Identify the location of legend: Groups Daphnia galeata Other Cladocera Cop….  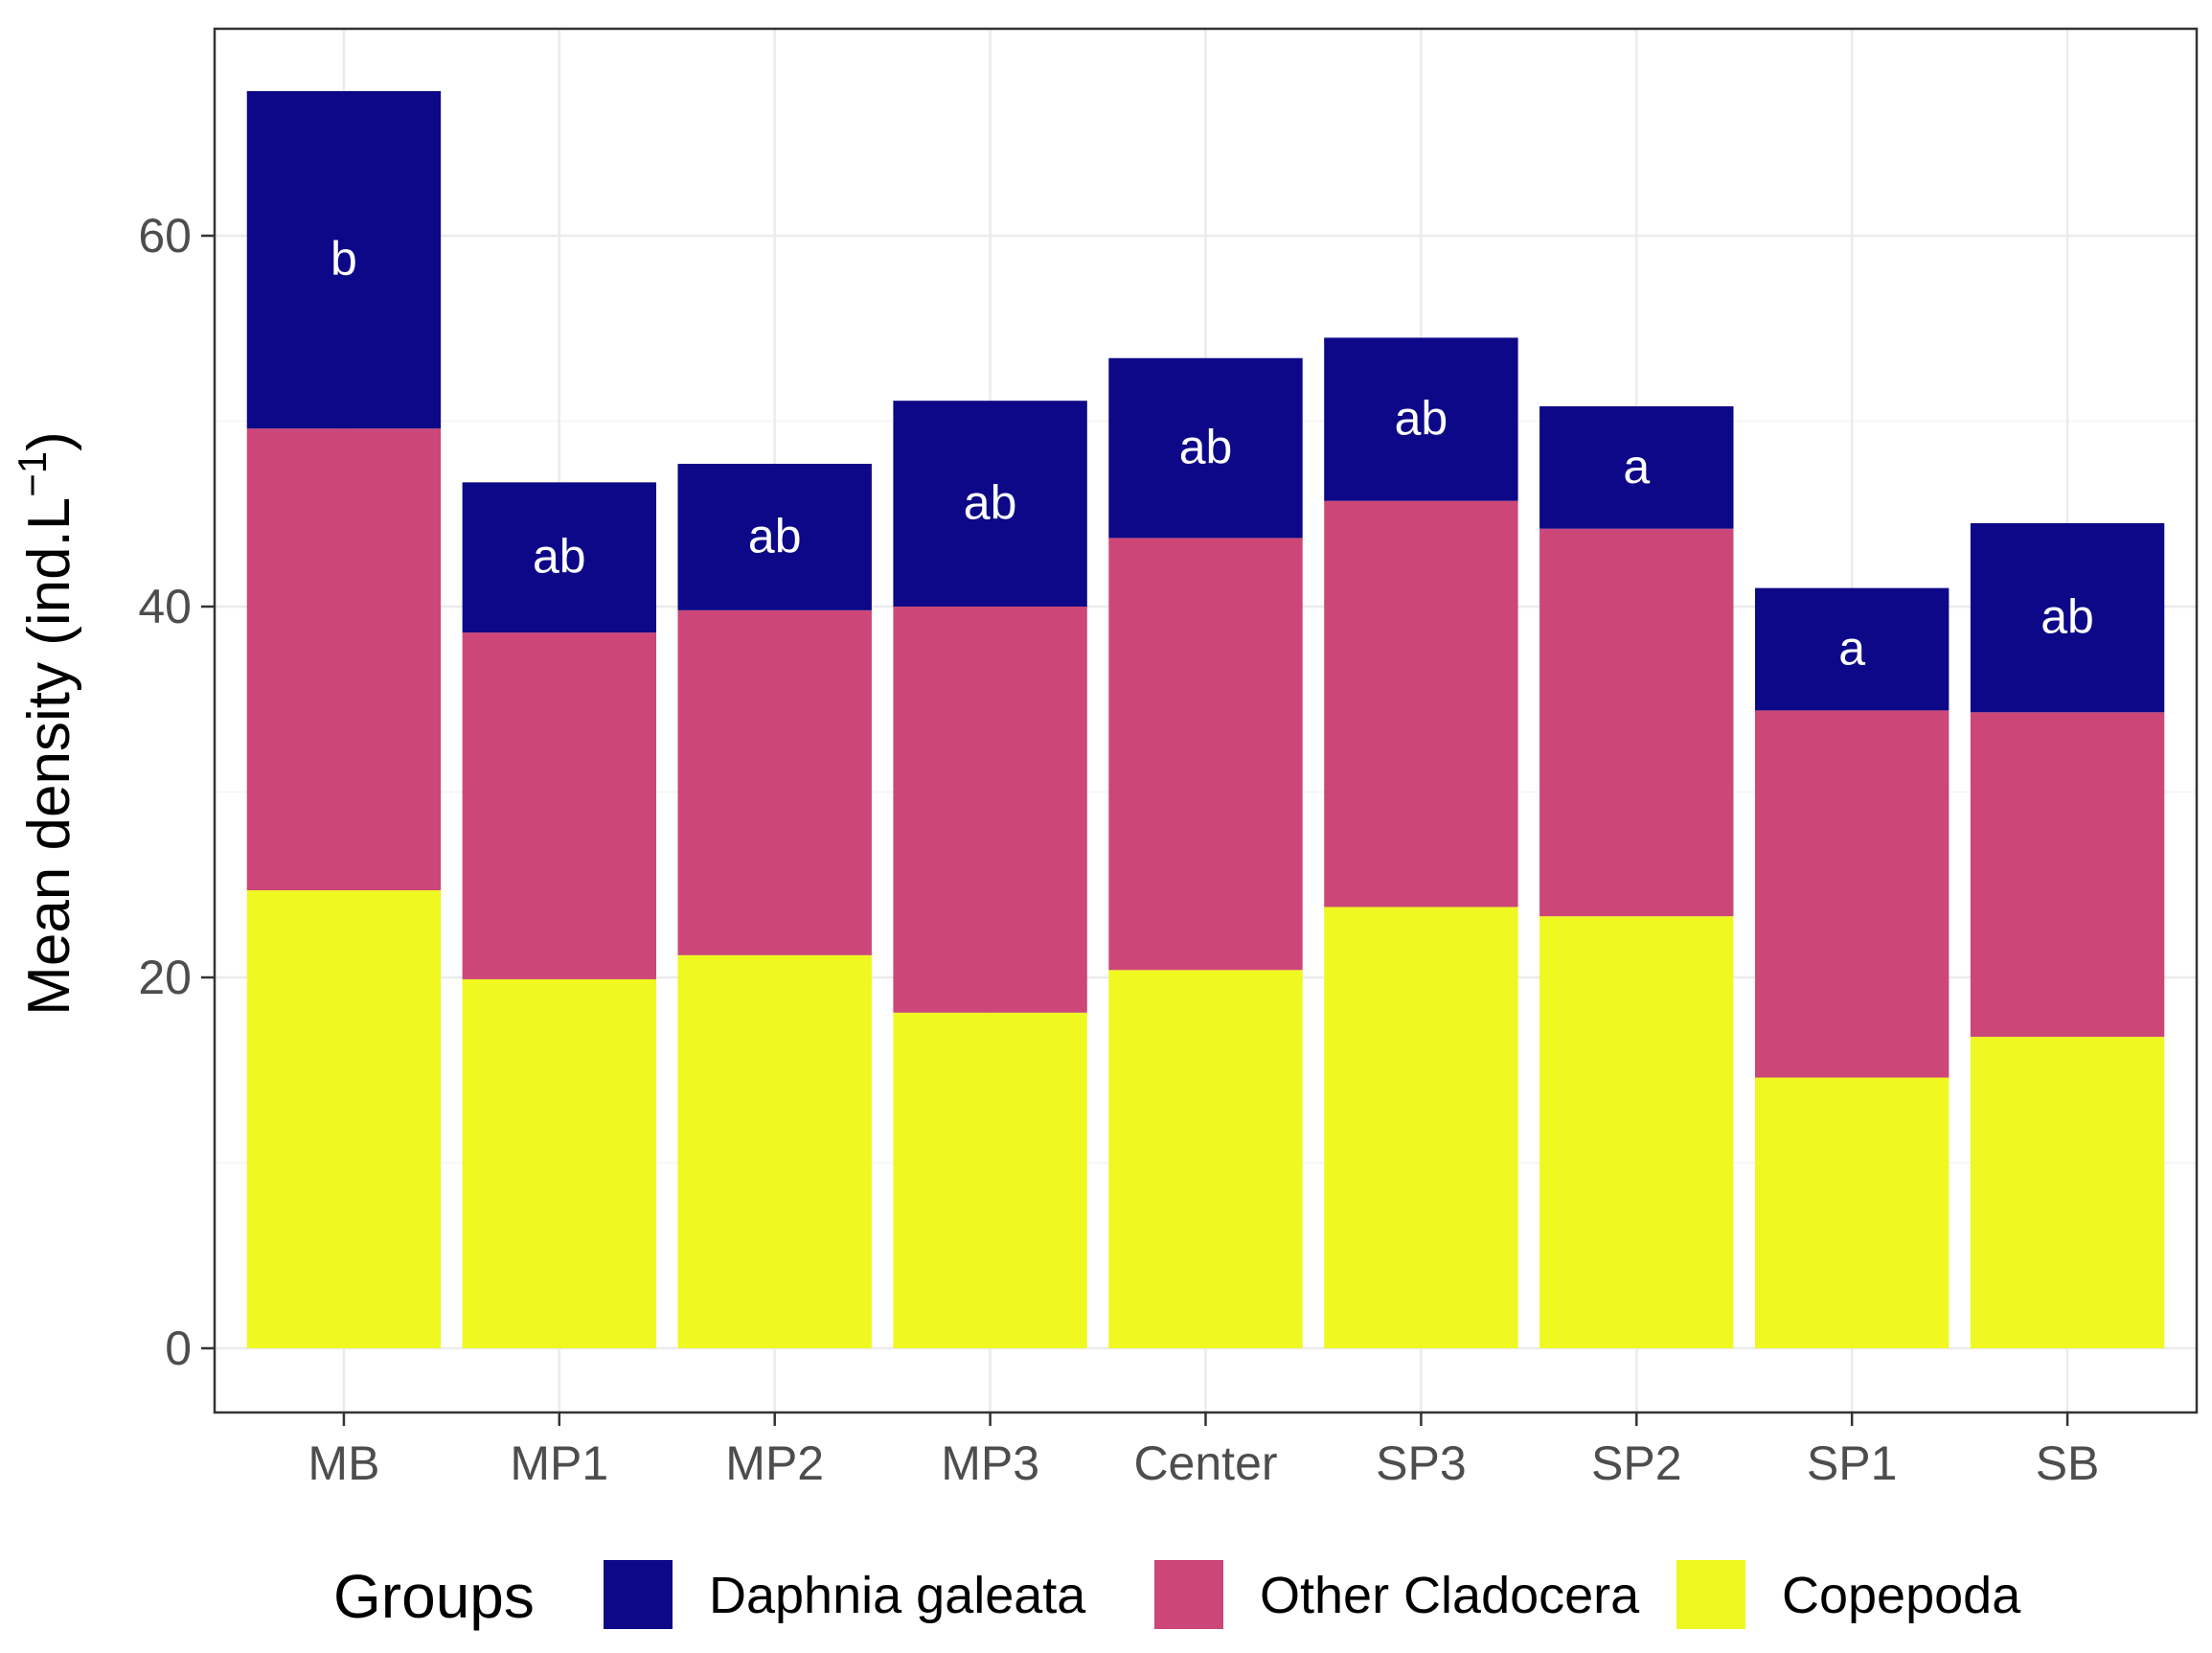
(1177, 1595).